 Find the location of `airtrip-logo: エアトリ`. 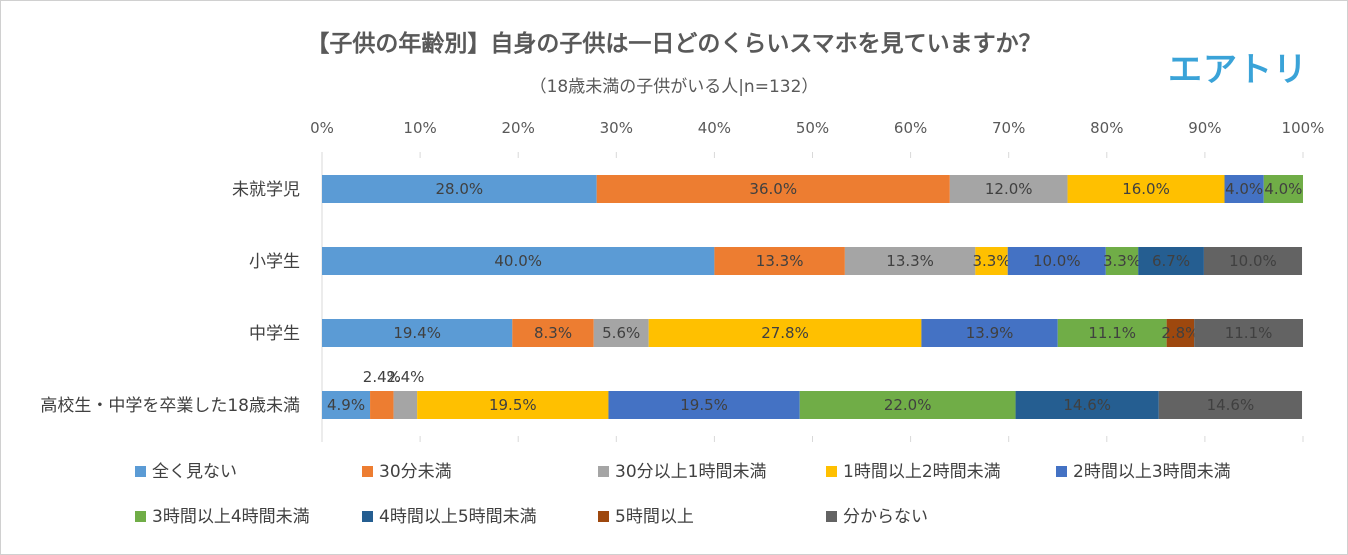

airtrip-logo: エアトリ is located at coordinates (1238, 70).